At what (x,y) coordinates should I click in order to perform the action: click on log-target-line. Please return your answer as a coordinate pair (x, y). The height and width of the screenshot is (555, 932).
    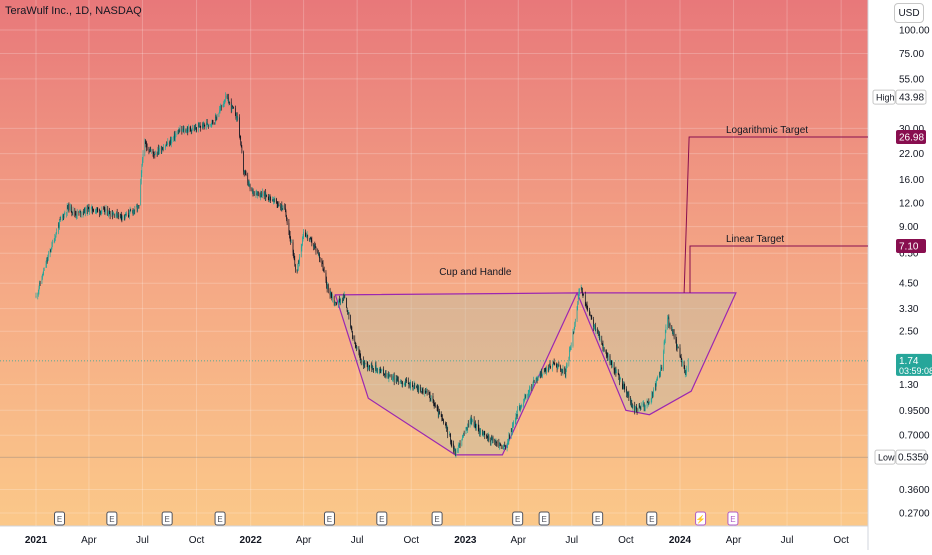
    Looking at the image, I should click on (775, 214).